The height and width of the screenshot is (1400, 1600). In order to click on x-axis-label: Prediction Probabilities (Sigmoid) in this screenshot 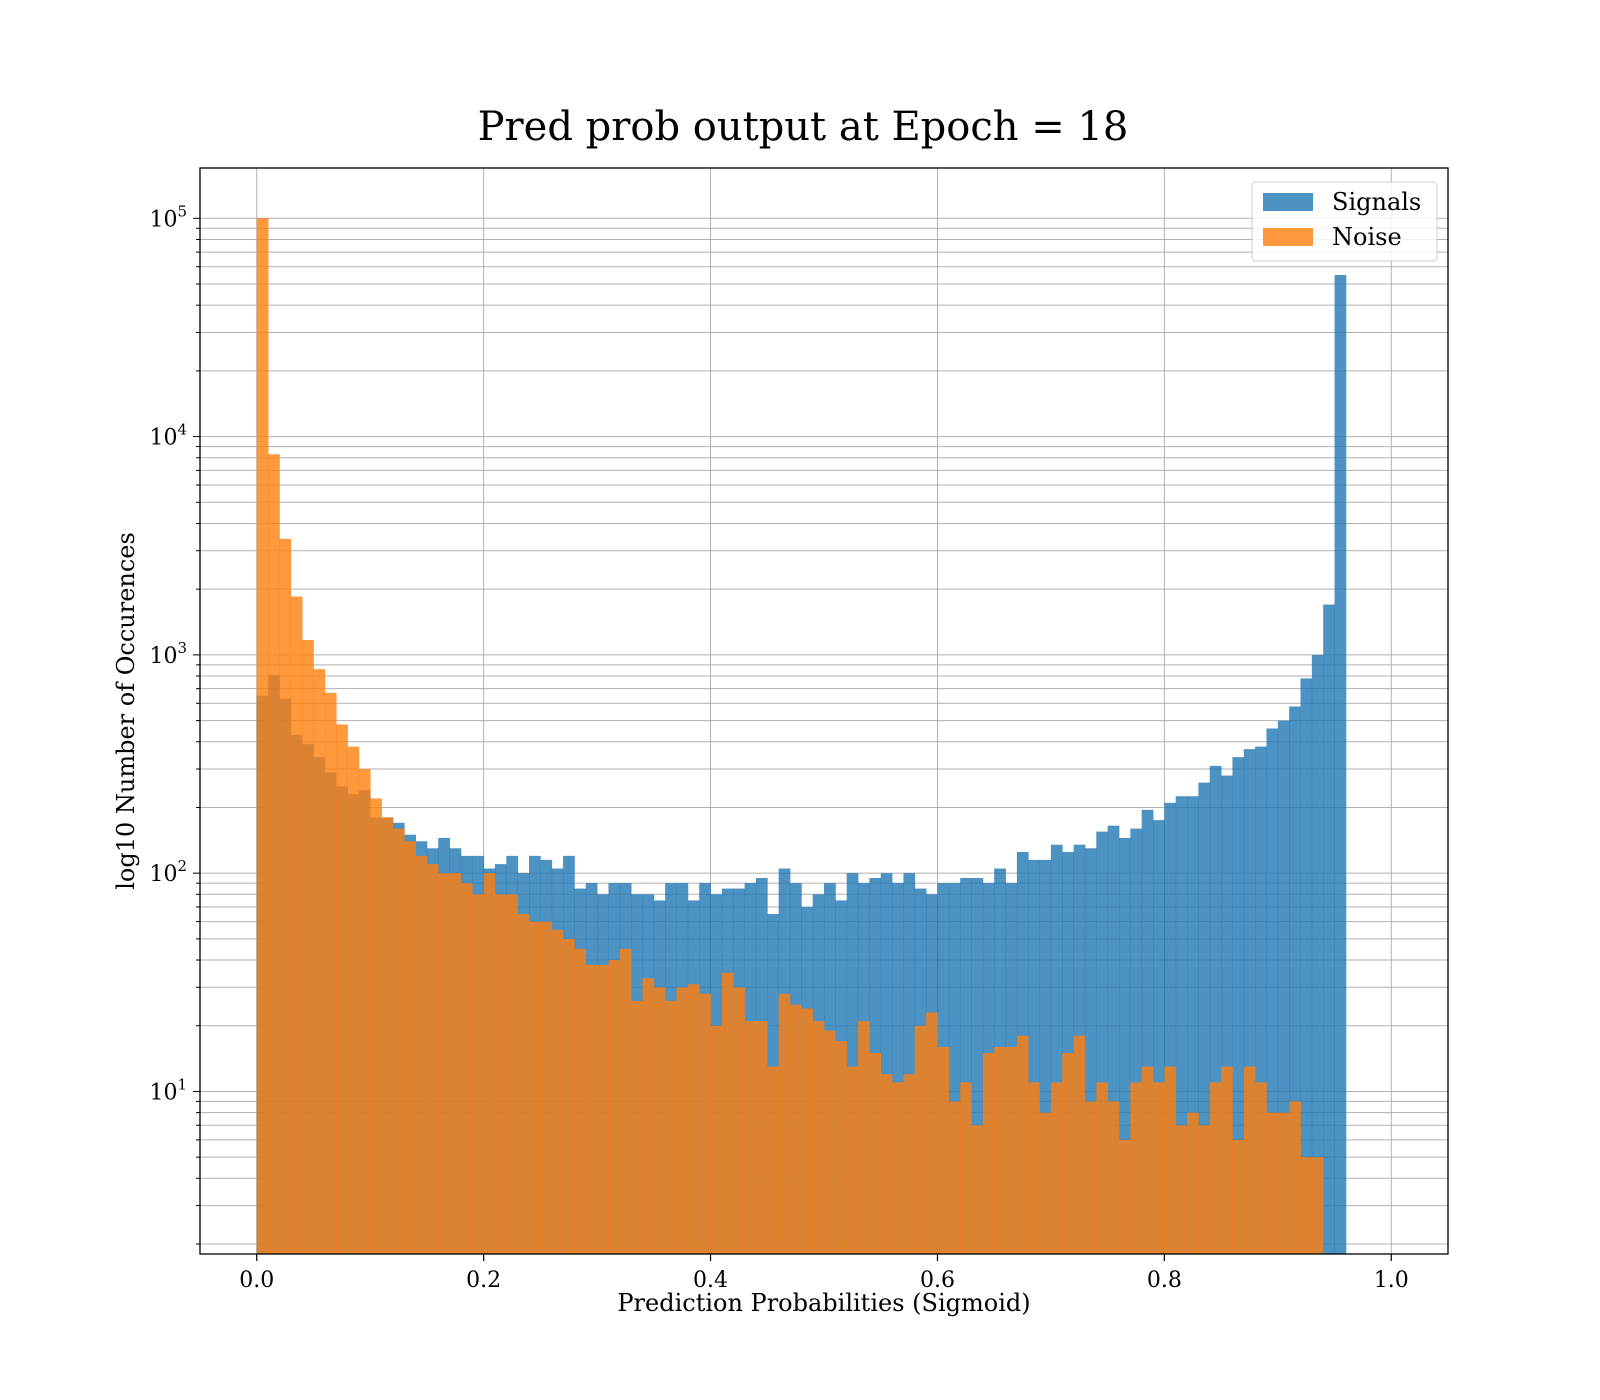, I will do `click(823, 1303)`.